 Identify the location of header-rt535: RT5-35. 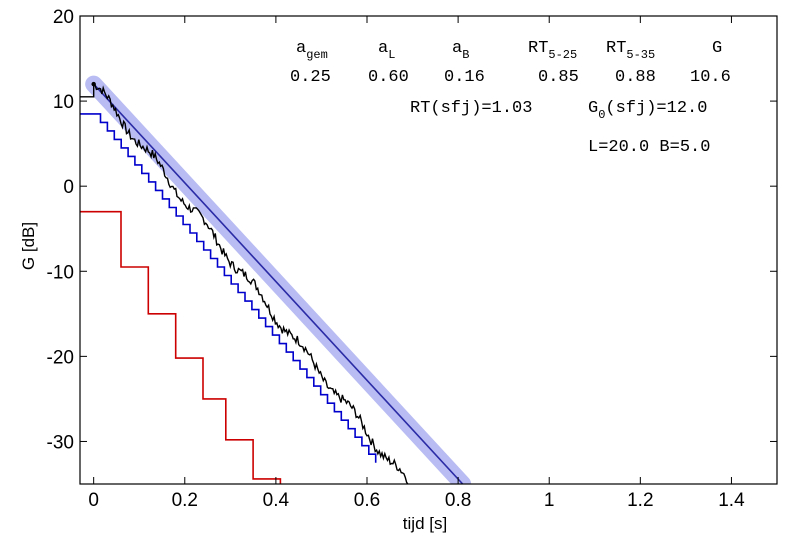
(630, 50).